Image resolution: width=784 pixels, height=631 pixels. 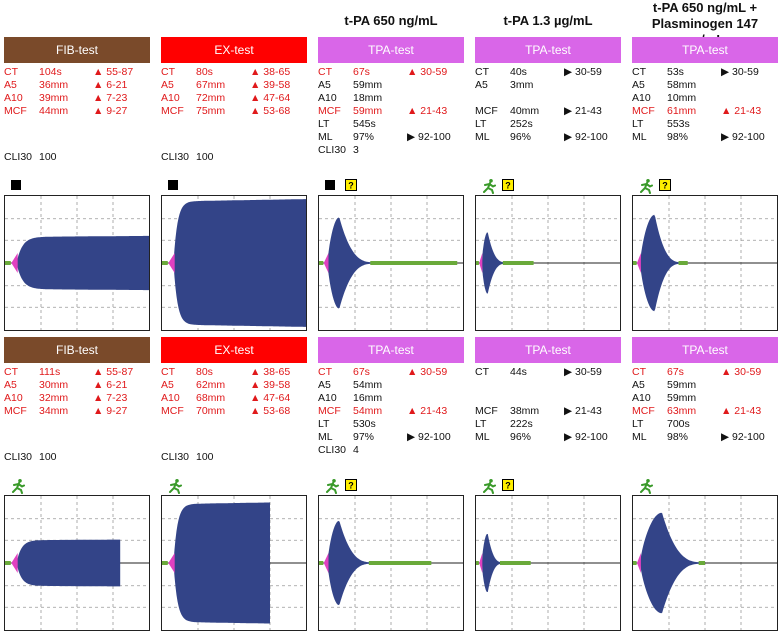 What do you see at coordinates (368, 385) in the screenshot?
I see `parameter-value: 54mm` at bounding box center [368, 385].